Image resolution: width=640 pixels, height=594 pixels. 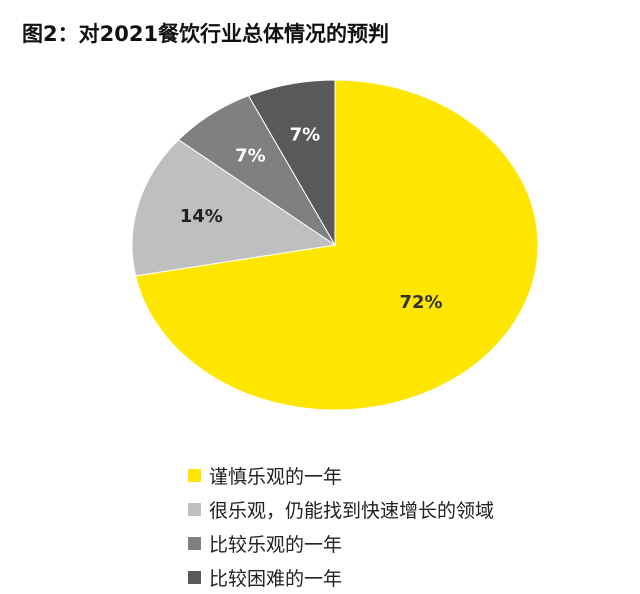 What do you see at coordinates (352, 510) in the screenshot?
I see `legend-label: 很乐观，仍能找到快速增长的领域` at bounding box center [352, 510].